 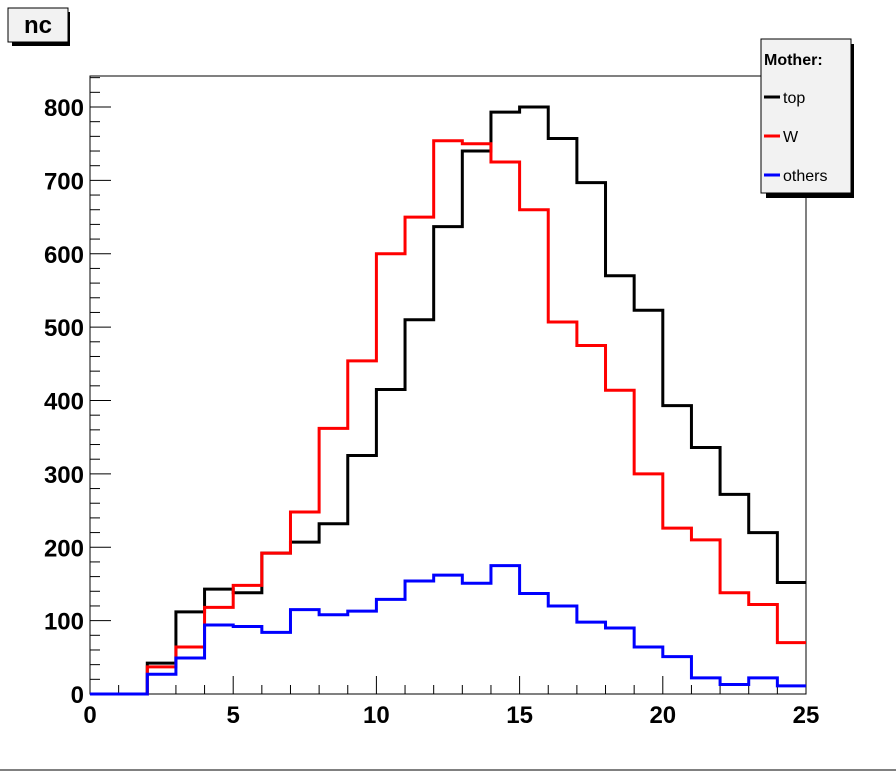 I want to click on legend-frame, so click(x=806, y=116).